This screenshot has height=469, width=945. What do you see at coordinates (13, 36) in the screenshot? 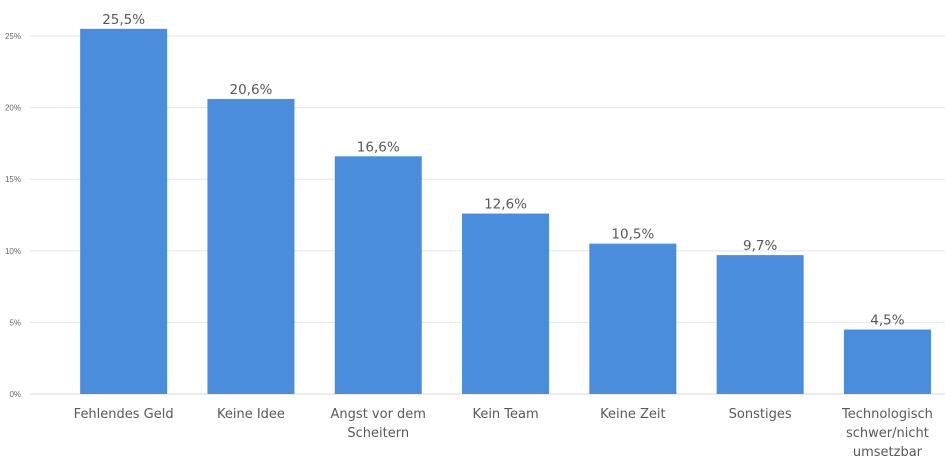
I see `y-tick-label: 25%` at bounding box center [13, 36].